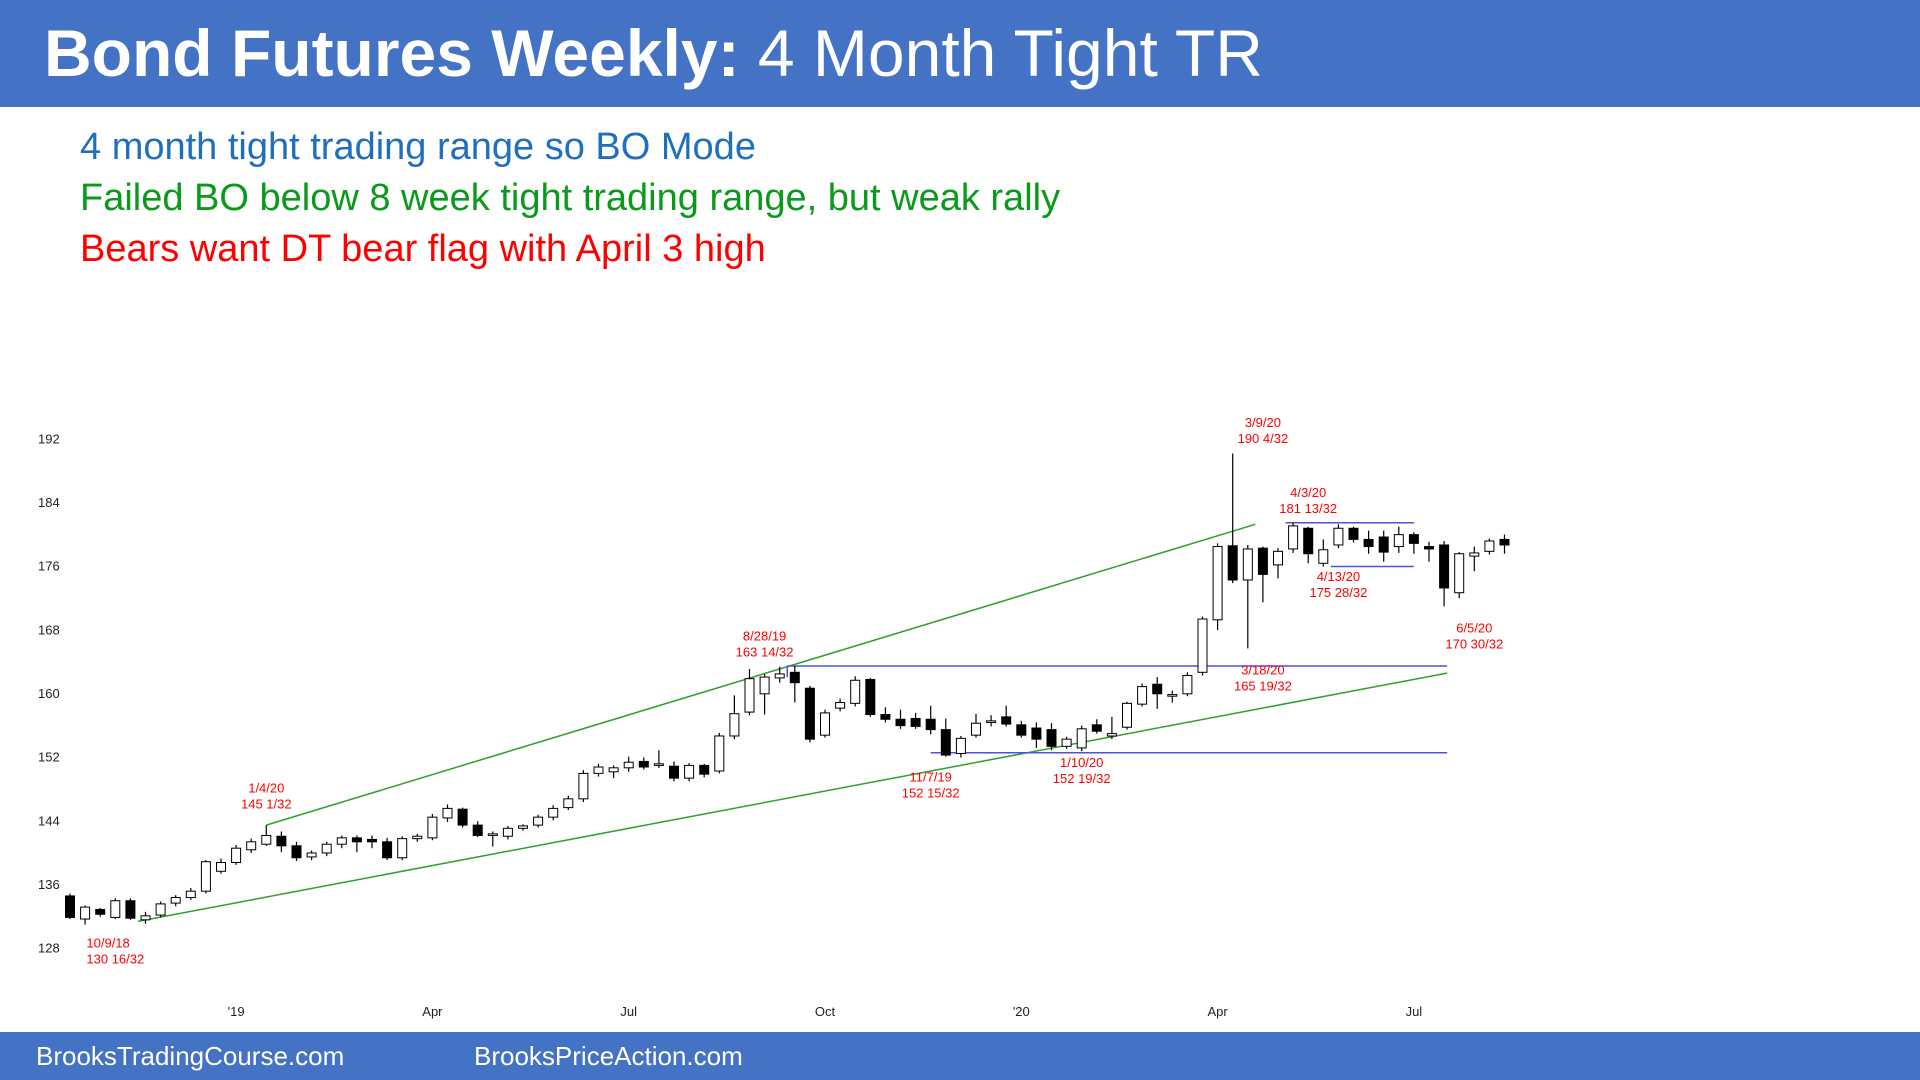 This screenshot has width=1920, height=1080. What do you see at coordinates (1263, 422) in the screenshot?
I see `annotation-line: 3/9/20` at bounding box center [1263, 422].